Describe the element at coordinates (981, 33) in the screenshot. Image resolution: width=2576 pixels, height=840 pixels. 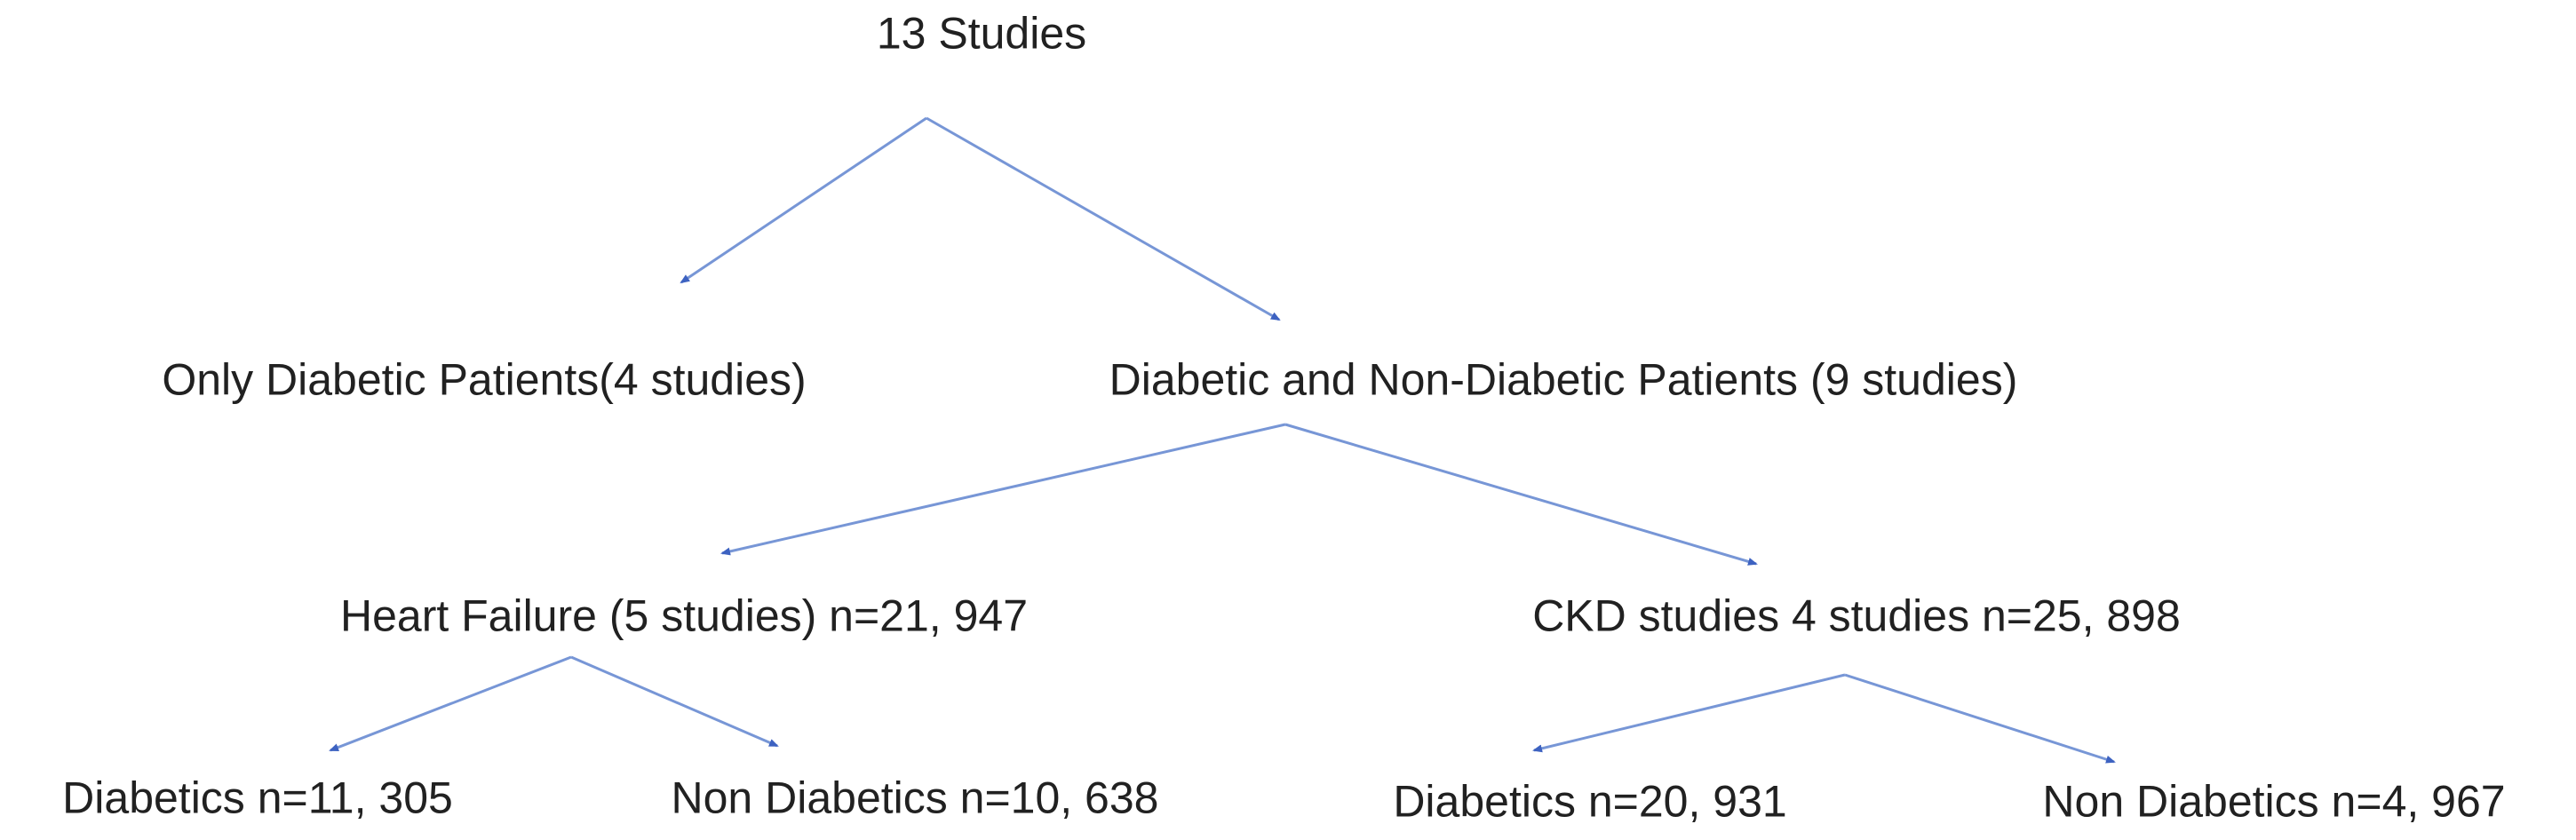
I see `node-study-total: 13 Studies` at that location.